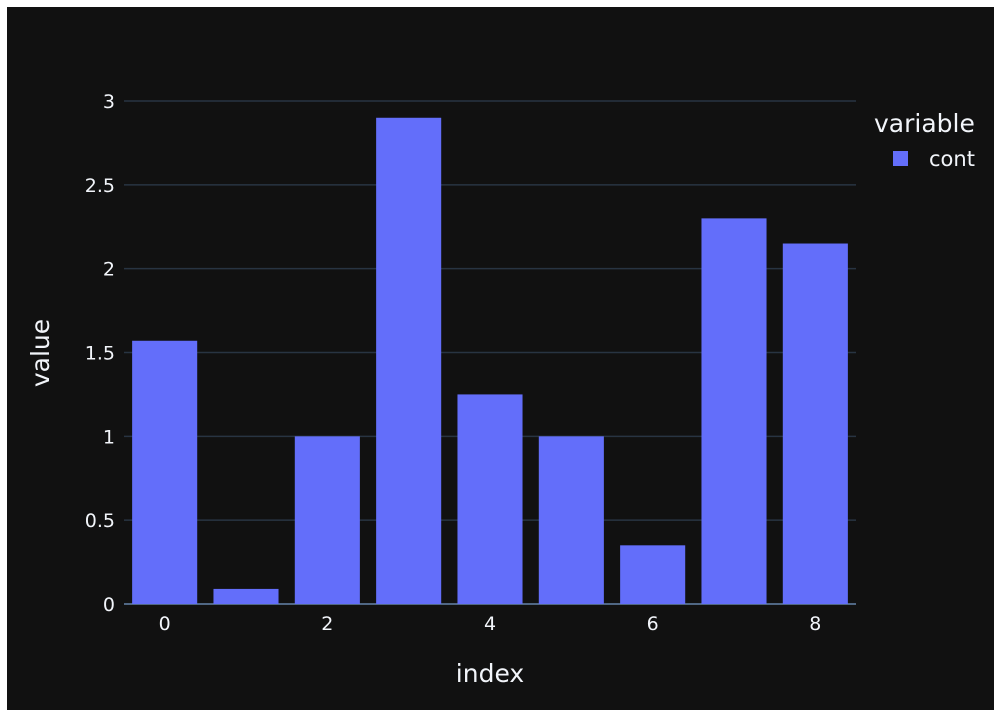 This screenshot has height=717, width=1001. I want to click on x-tick-label: 6, so click(653, 624).